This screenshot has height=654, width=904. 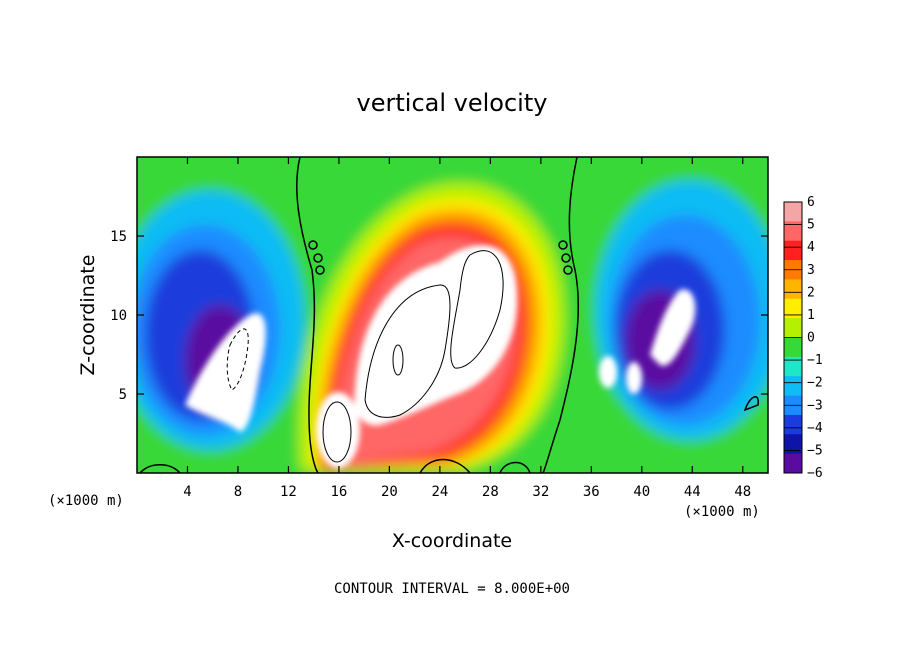 What do you see at coordinates (815, 383) in the screenshot?
I see `colorbar-tick-label: −2` at bounding box center [815, 383].